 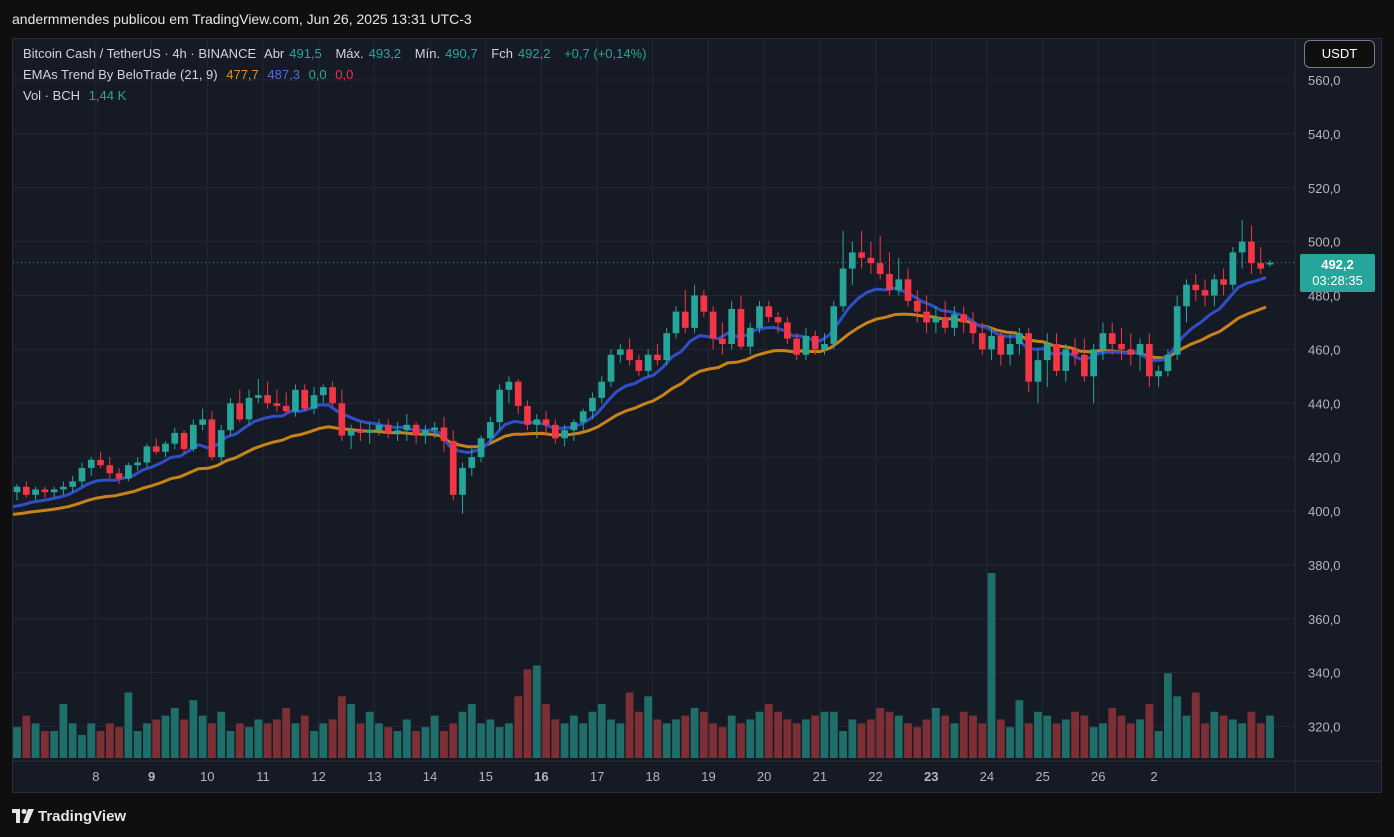 What do you see at coordinates (875, 776) in the screenshot?
I see `x-tick-label: 22` at bounding box center [875, 776].